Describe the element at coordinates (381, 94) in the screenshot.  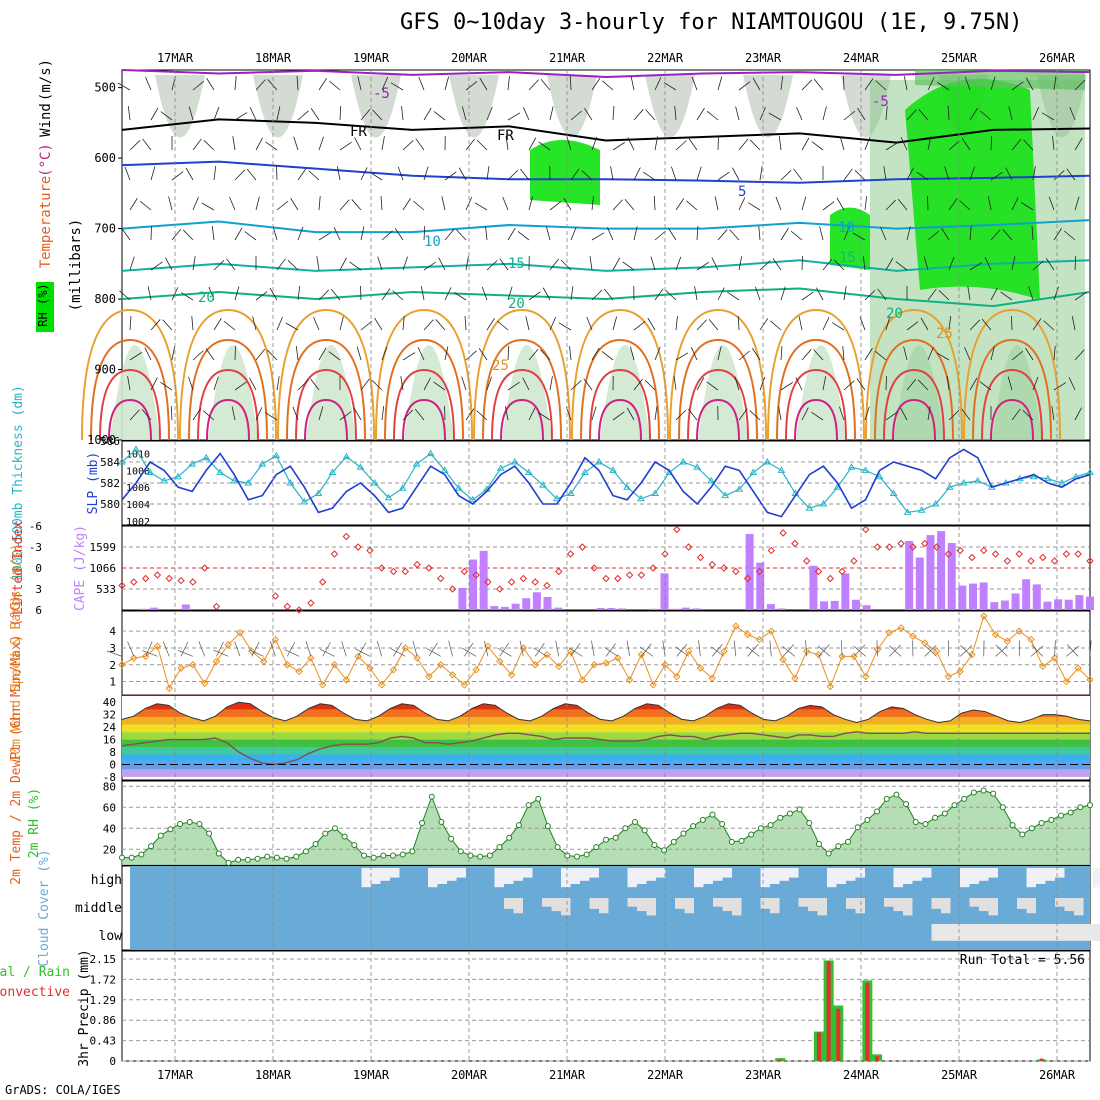
I see `contour-label: -5` at that location.